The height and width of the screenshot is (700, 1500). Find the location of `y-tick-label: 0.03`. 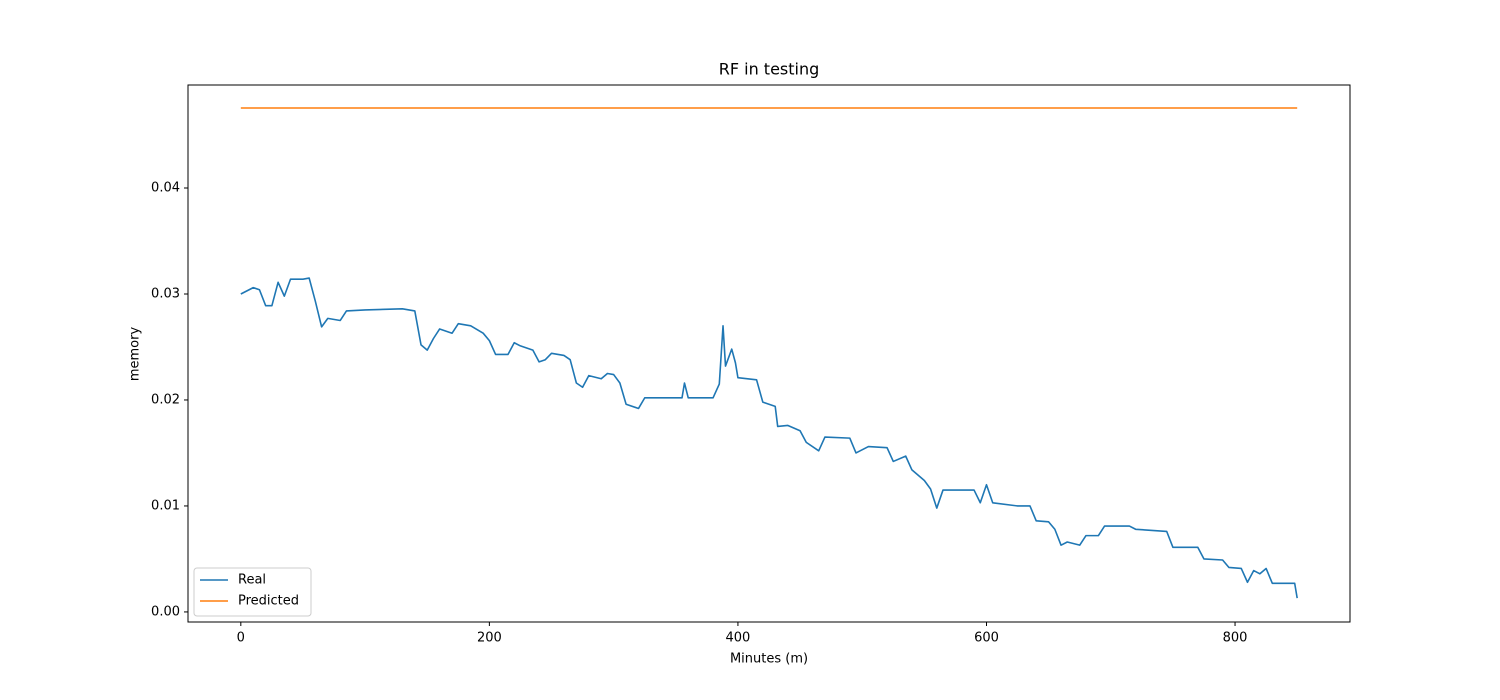

y-tick-label: 0.03 is located at coordinates (165, 293).